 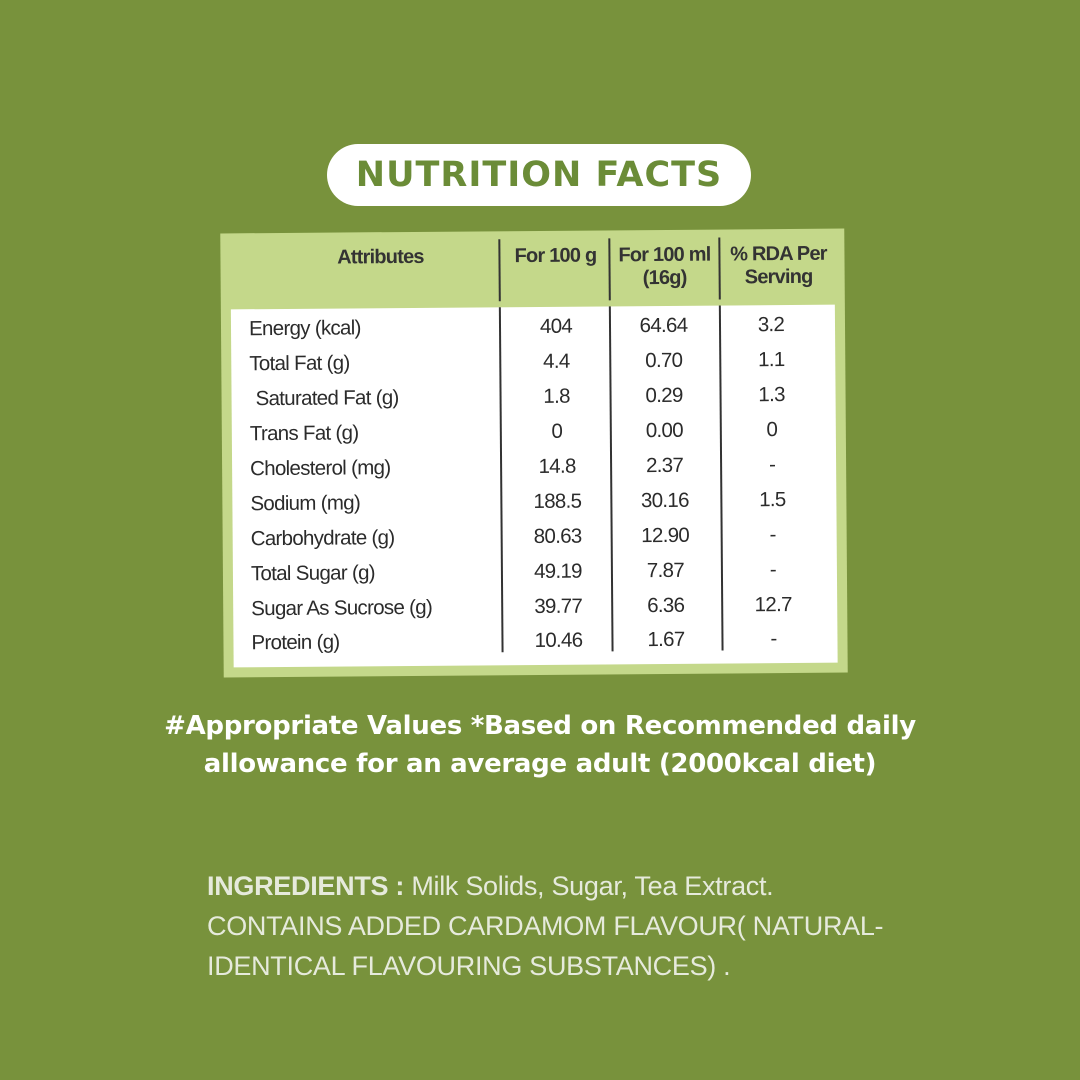 What do you see at coordinates (304, 433) in the screenshot?
I see `nutrient-name: Trans Fat (g)` at bounding box center [304, 433].